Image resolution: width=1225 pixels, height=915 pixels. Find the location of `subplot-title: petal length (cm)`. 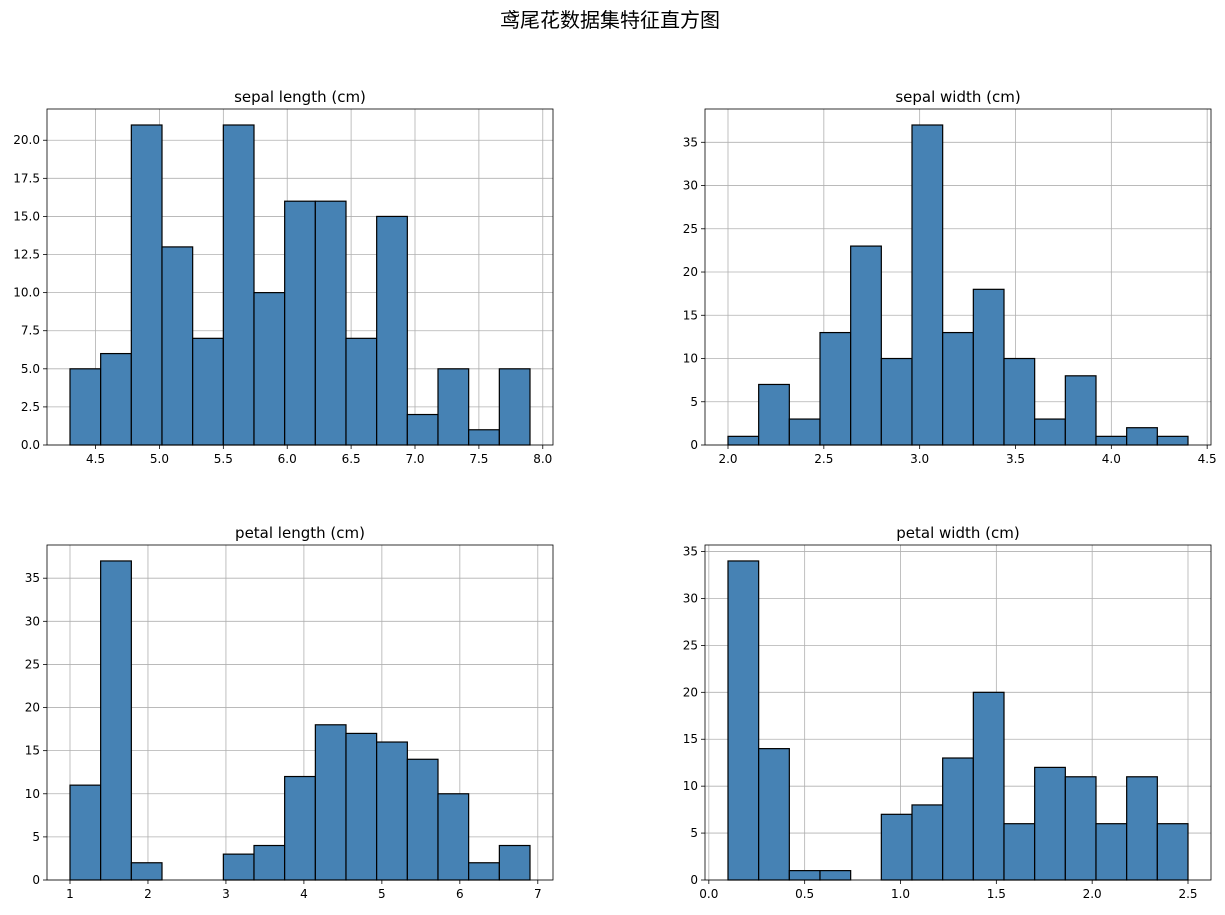

subplot-title: petal length (cm) is located at coordinates (300, 533).